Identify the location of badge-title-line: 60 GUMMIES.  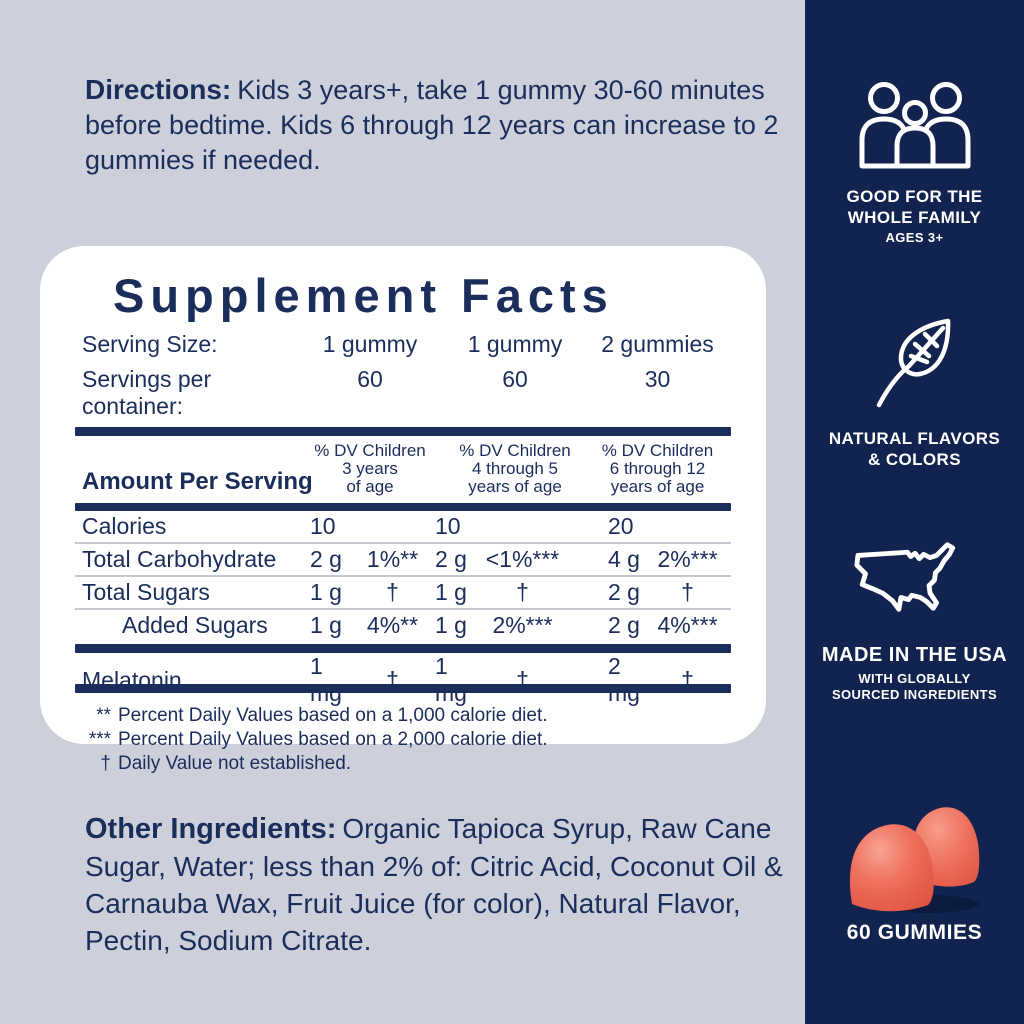
(914, 932).